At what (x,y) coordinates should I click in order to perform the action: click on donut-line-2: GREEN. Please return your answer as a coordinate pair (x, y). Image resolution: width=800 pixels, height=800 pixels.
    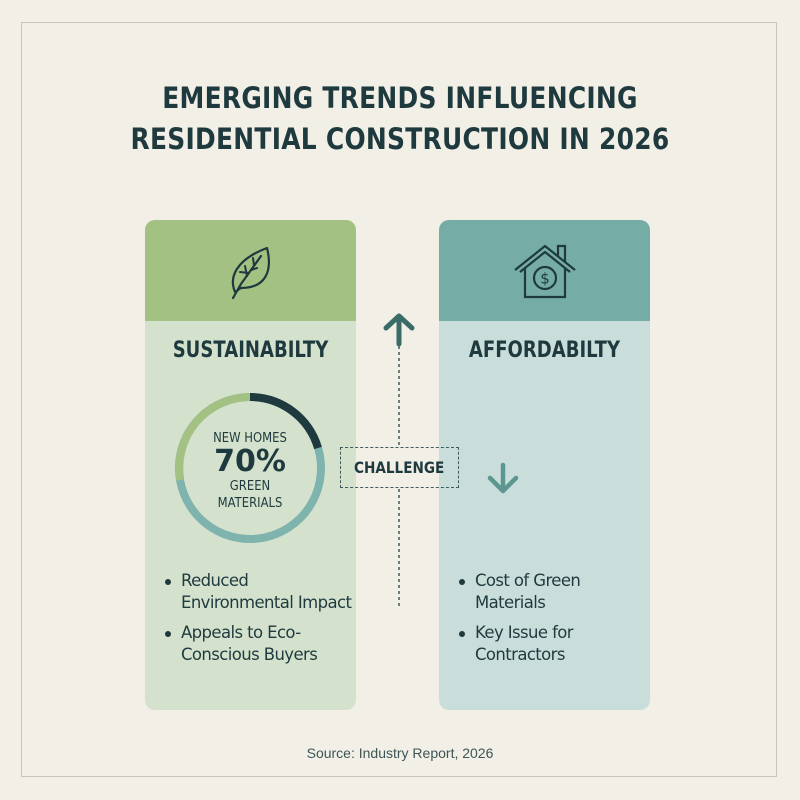
    Looking at the image, I should click on (250, 486).